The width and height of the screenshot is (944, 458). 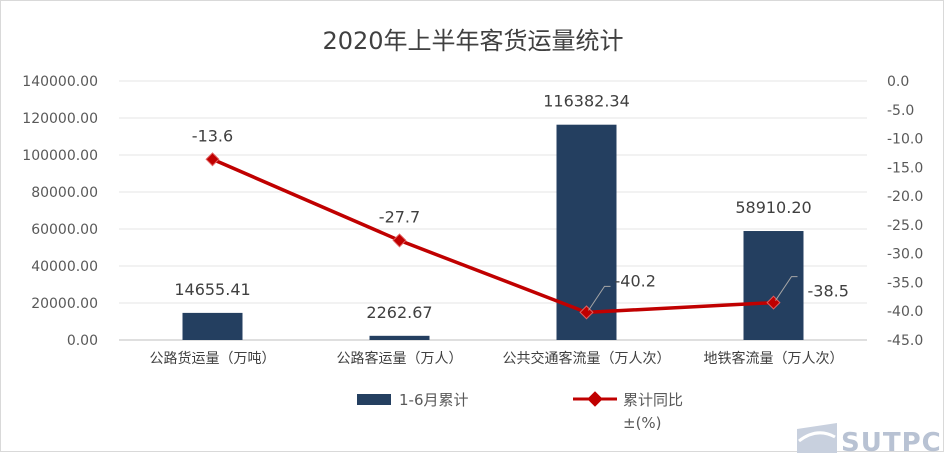 What do you see at coordinates (635, 280) in the screenshot?
I see `line-value-label: -40.2` at bounding box center [635, 280].